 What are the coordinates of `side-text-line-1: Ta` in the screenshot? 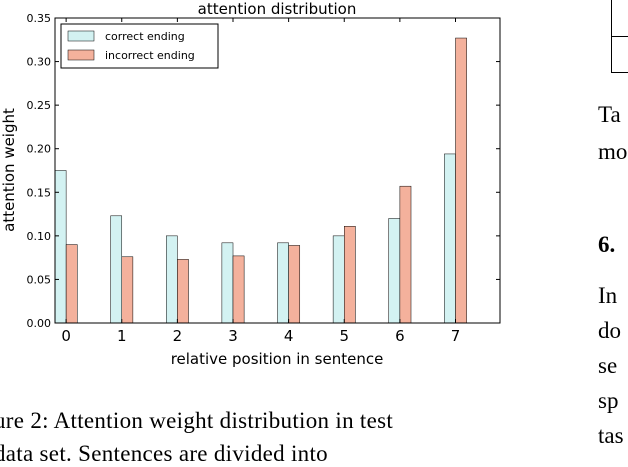 It's located at (609, 114).